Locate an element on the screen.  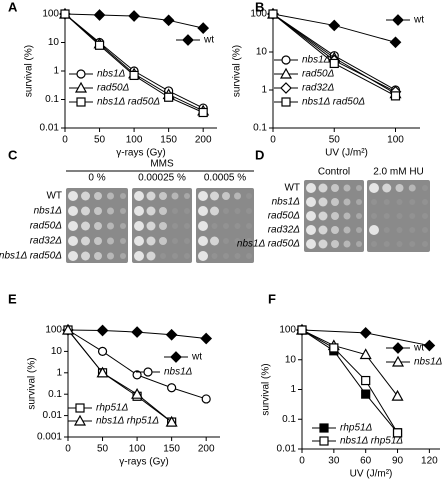
y-tick-label: 0.01 is located at coordinates (50, 128).